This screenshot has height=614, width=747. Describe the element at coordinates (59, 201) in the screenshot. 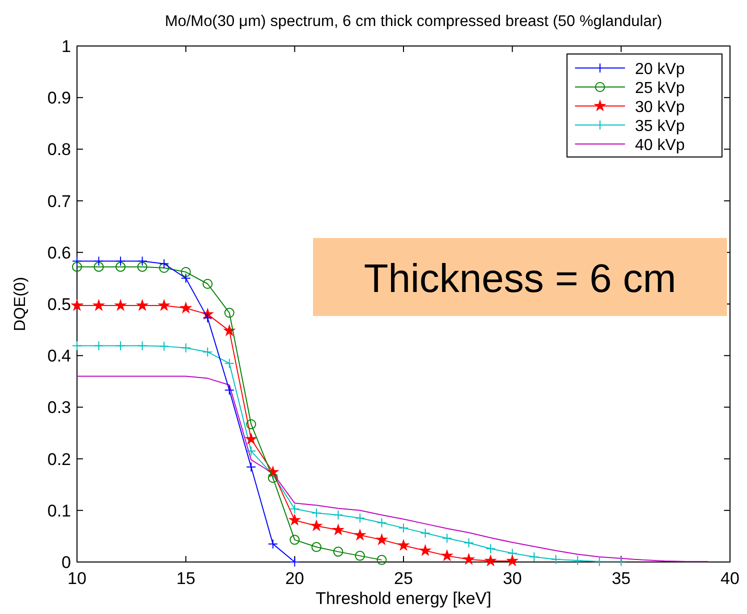

I see `y-tick-label: 0.7` at that location.